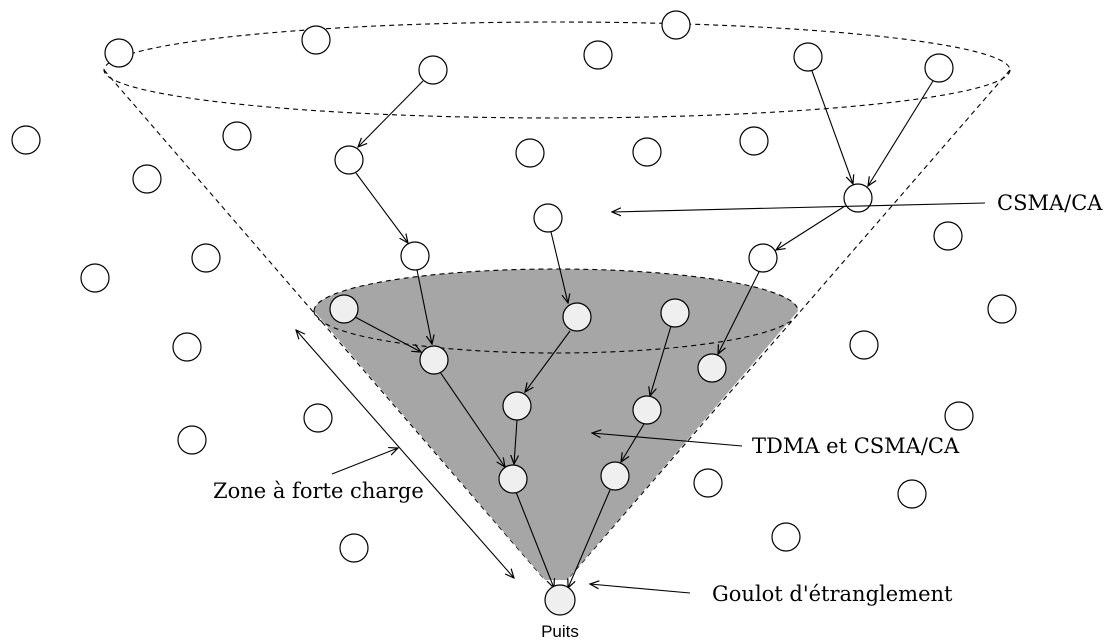 This screenshot has width=1114, height=642. Describe the element at coordinates (856, 446) in the screenshot. I see `tdma-label: TDMA et CSMA/CA` at that location.